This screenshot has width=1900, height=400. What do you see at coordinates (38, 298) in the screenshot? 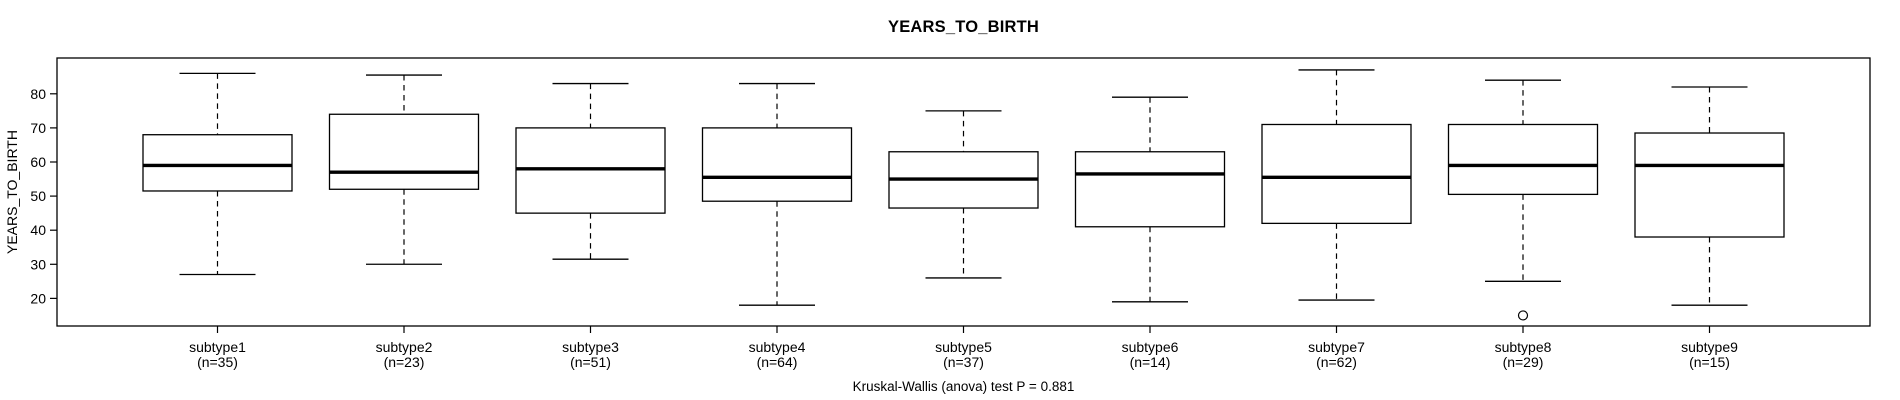
I see `y-tick-label: 20` at bounding box center [38, 298].